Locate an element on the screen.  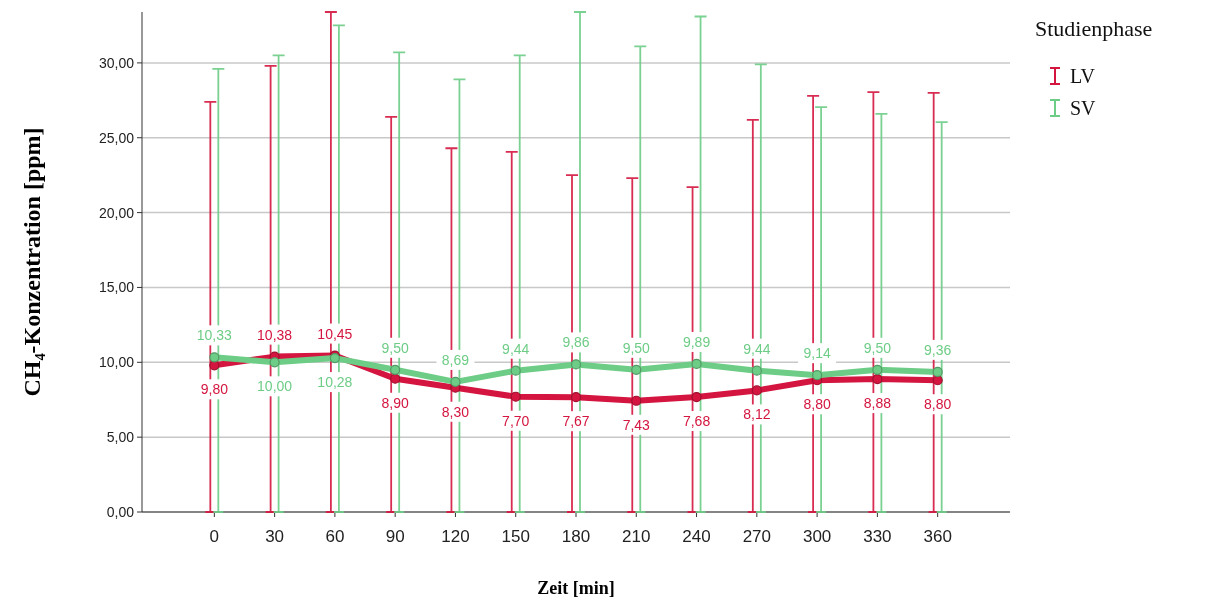
x-tick-label: 120 is located at coordinates (455, 536).